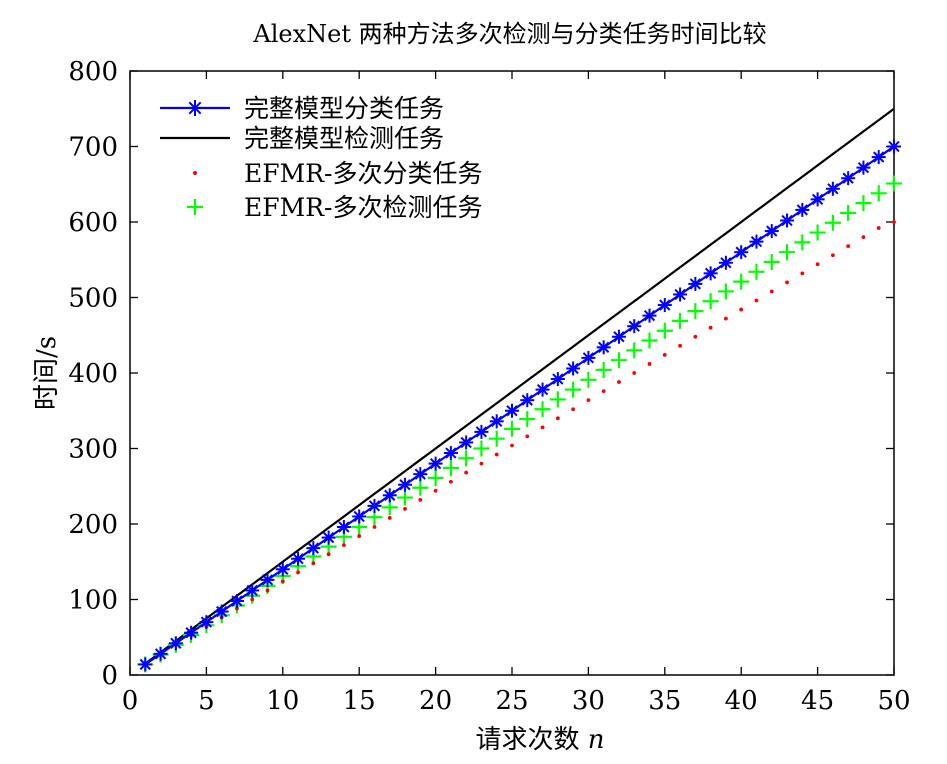 This screenshot has width=947, height=764. I want to click on y-tick-label: 400, so click(93, 374).